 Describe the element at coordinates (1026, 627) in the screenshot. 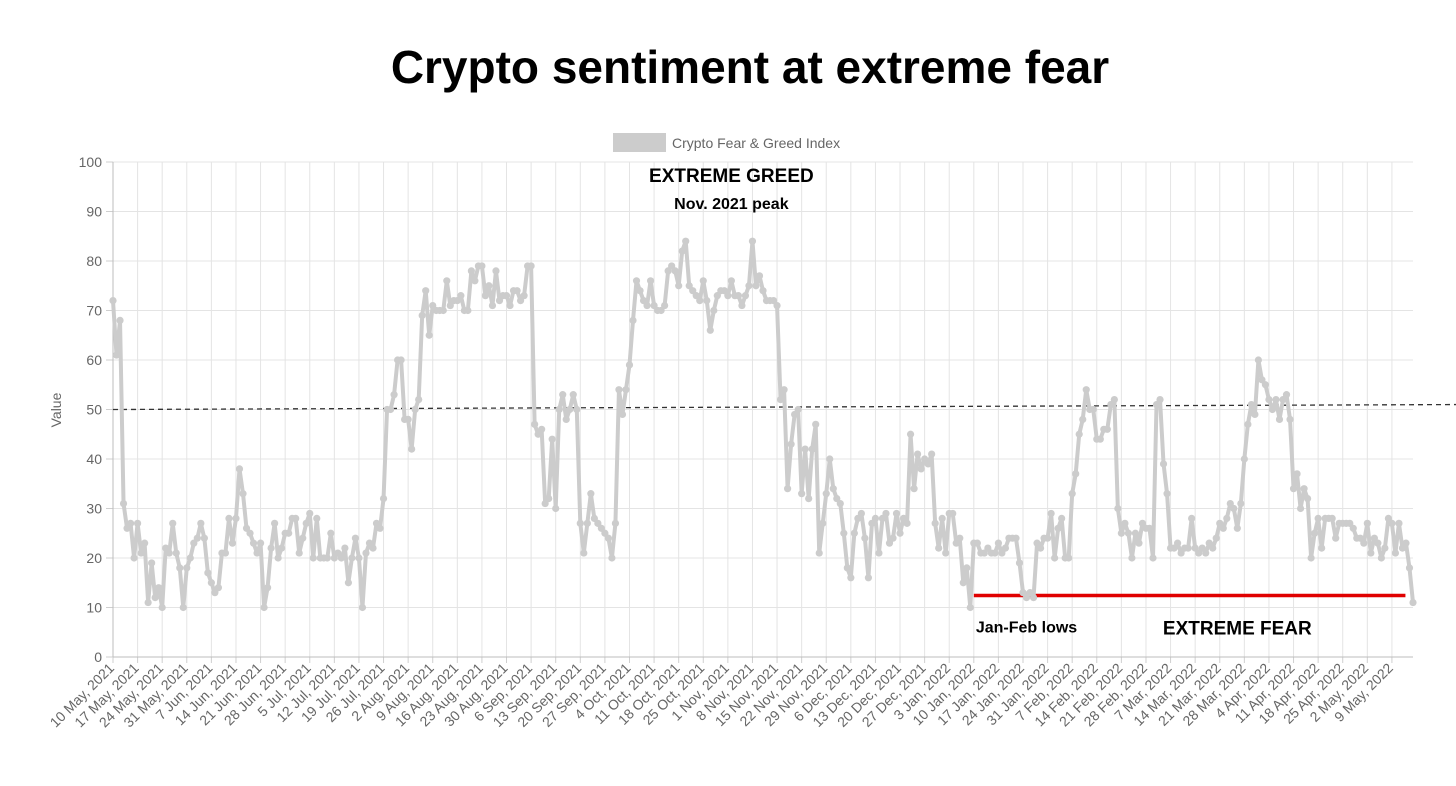

I see `annotation-label: Jan-Feb lows` at that location.